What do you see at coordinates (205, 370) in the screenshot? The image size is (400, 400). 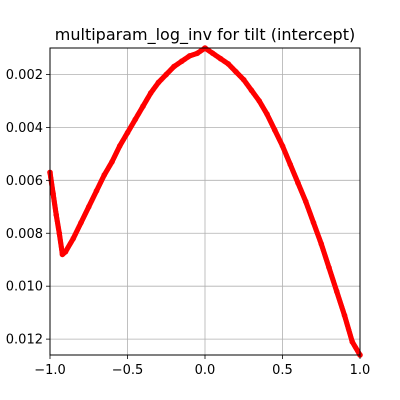 I see `x-tick-label: 0.0` at bounding box center [205, 370].